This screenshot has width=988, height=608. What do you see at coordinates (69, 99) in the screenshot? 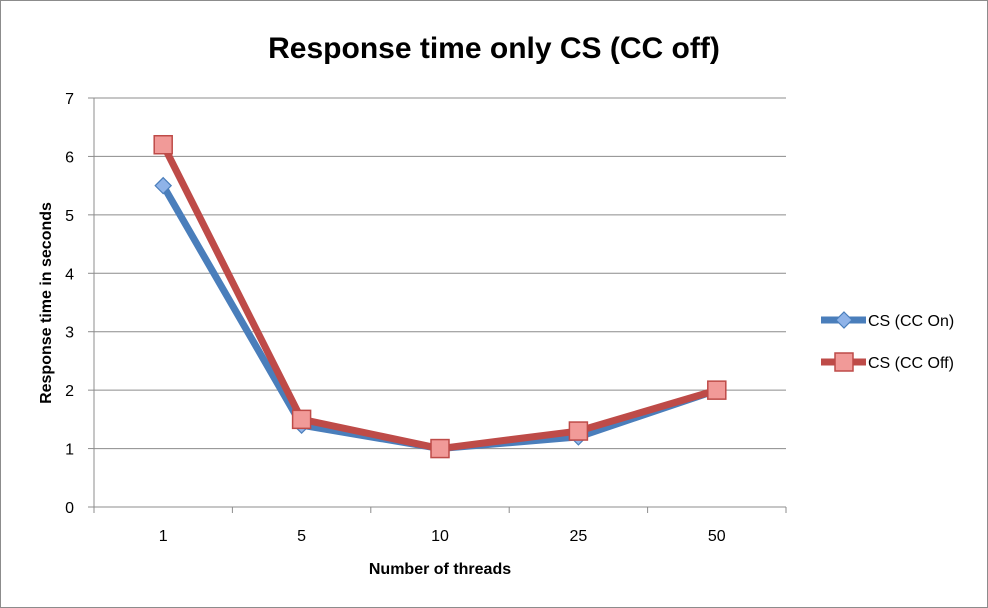
I see `y-tick-label: 7` at bounding box center [69, 99].